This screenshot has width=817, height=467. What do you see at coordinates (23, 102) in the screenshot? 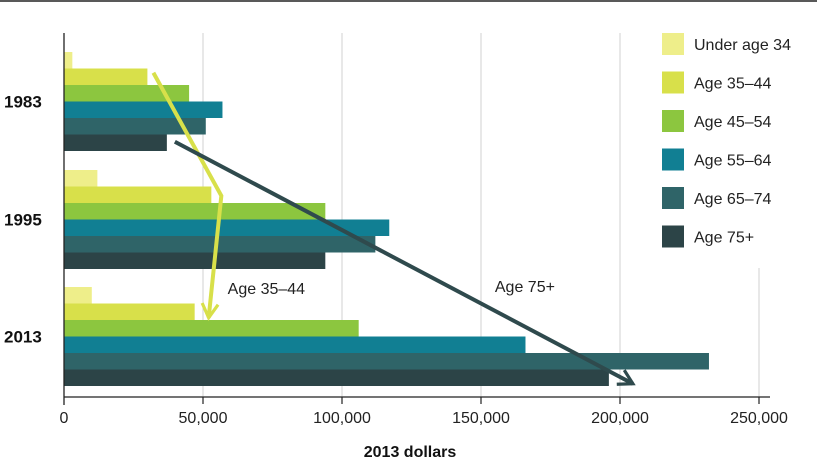
I see `category-label-1983: 1983` at bounding box center [23, 102].